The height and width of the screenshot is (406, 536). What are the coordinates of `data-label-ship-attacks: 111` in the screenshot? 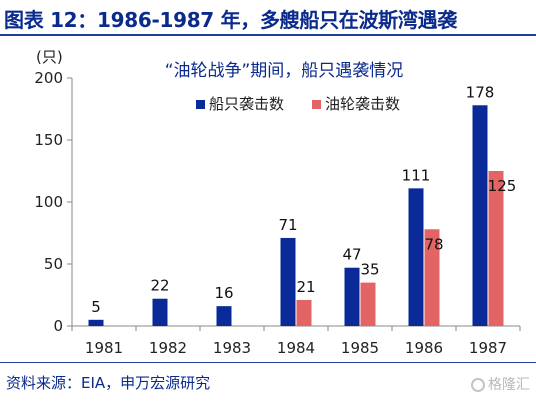 It's located at (416, 175).